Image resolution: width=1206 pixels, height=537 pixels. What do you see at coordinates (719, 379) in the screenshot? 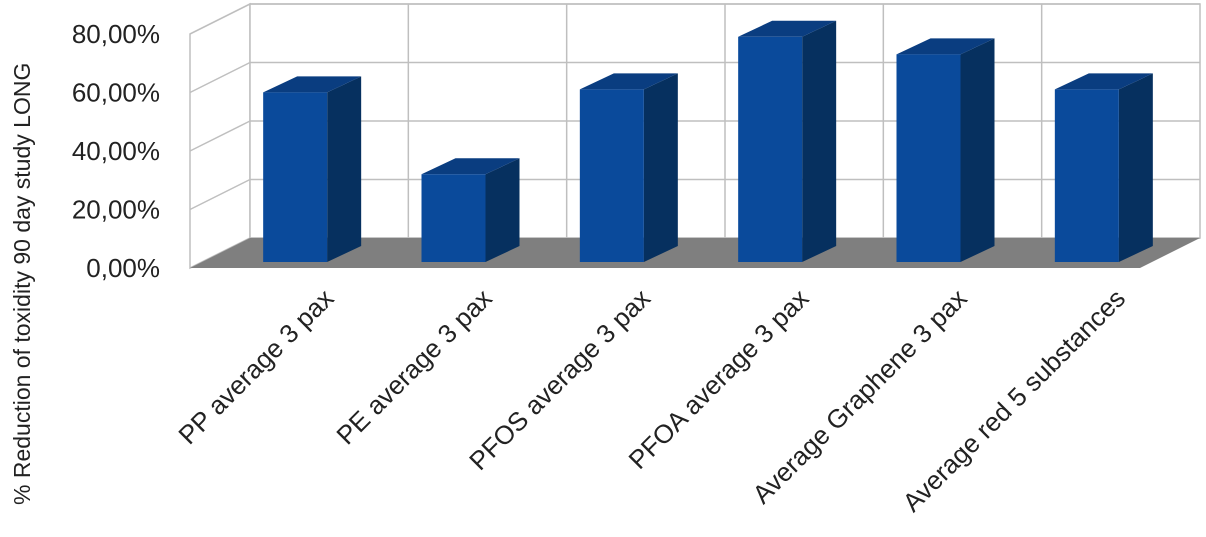
I see `x-category-label: PFOA average 3 pax` at bounding box center [719, 379].